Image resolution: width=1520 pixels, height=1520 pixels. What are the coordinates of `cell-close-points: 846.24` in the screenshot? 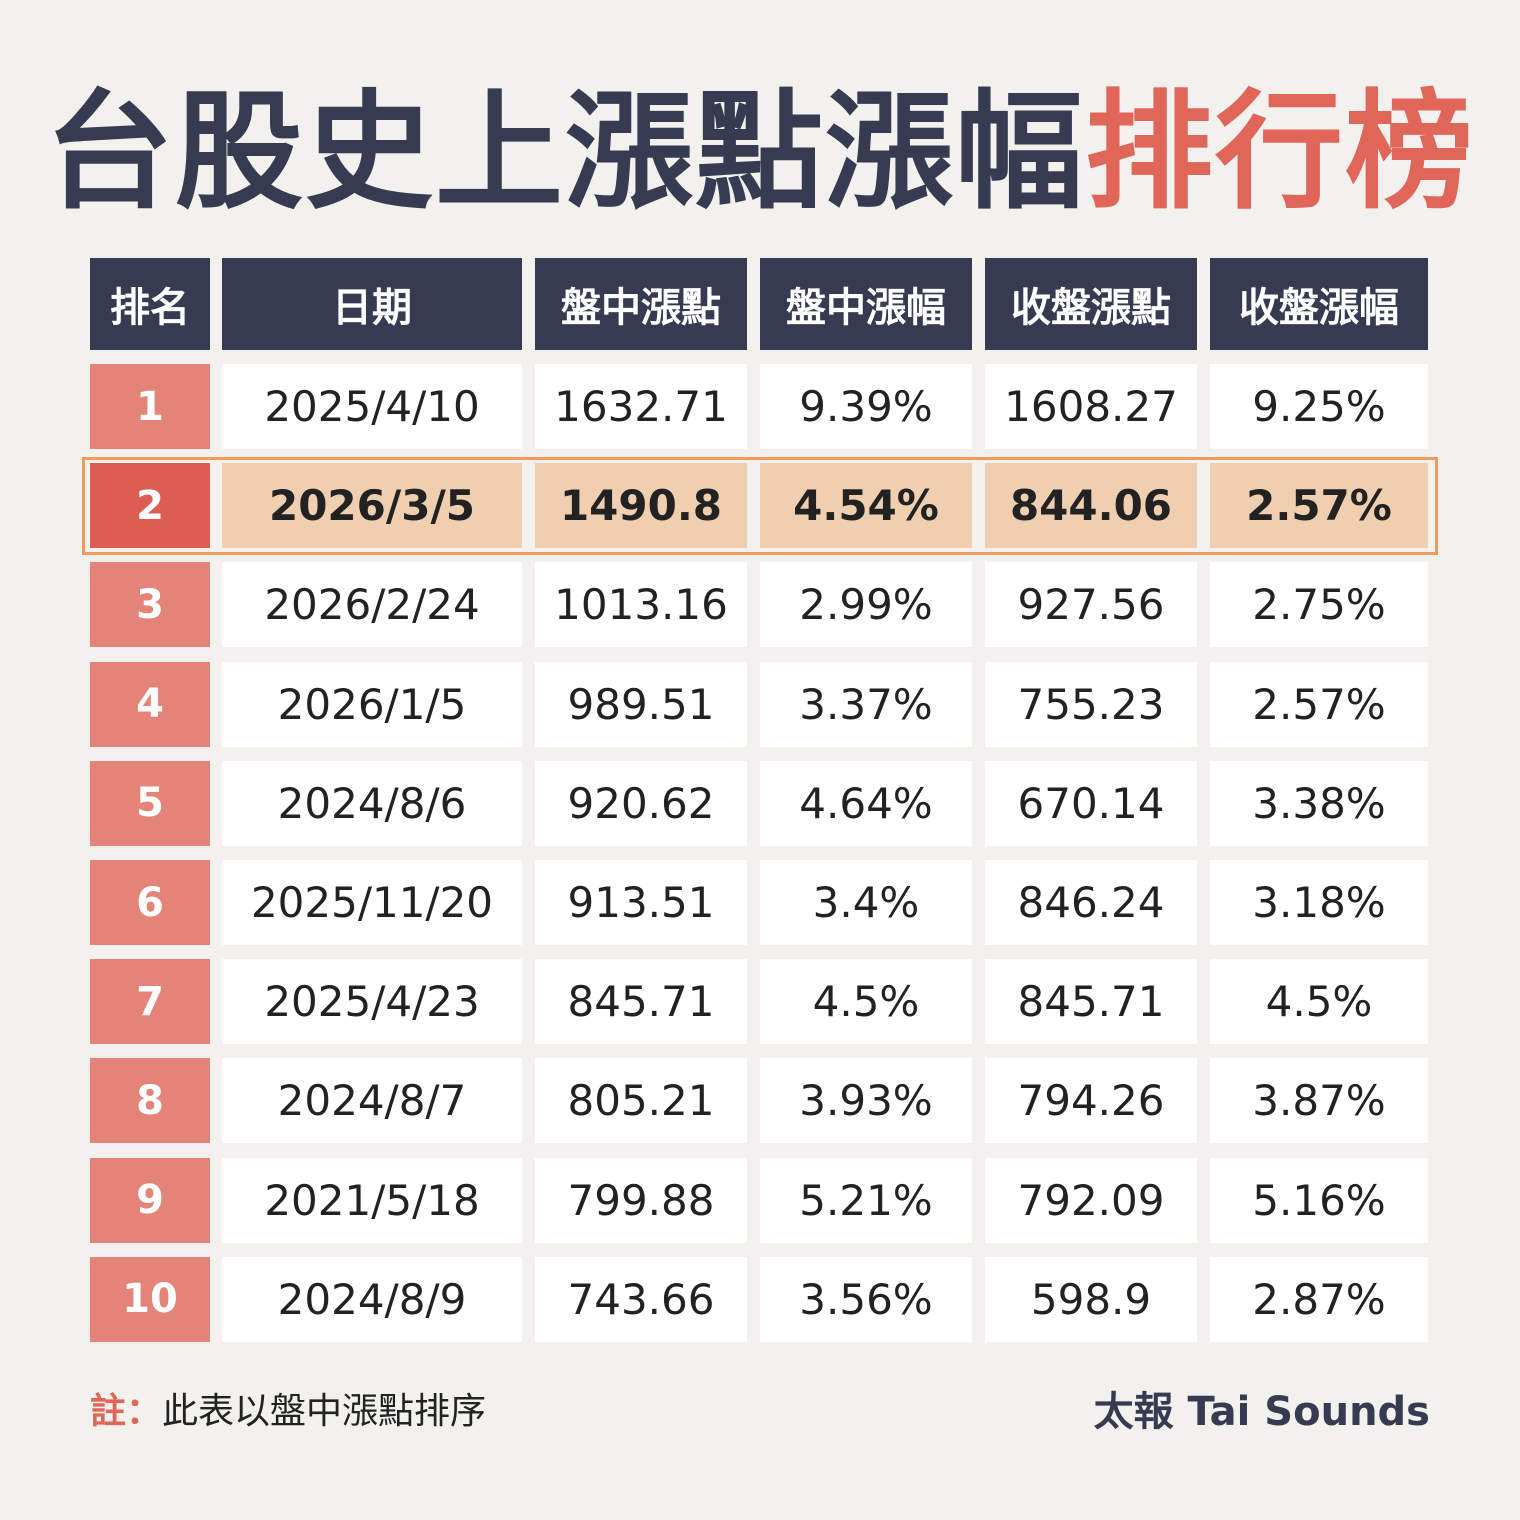 It's located at (1091, 902).